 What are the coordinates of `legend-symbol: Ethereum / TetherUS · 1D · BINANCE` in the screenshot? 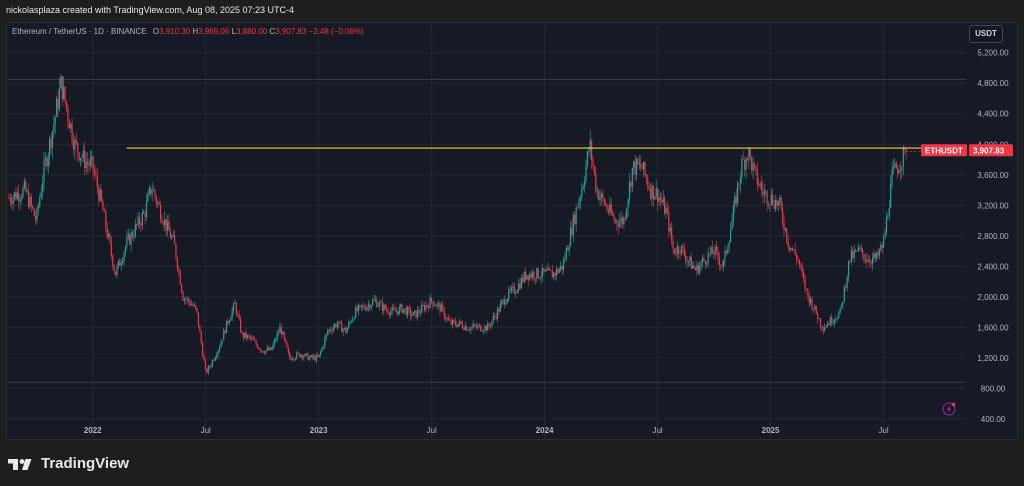 It's located at (79, 31).